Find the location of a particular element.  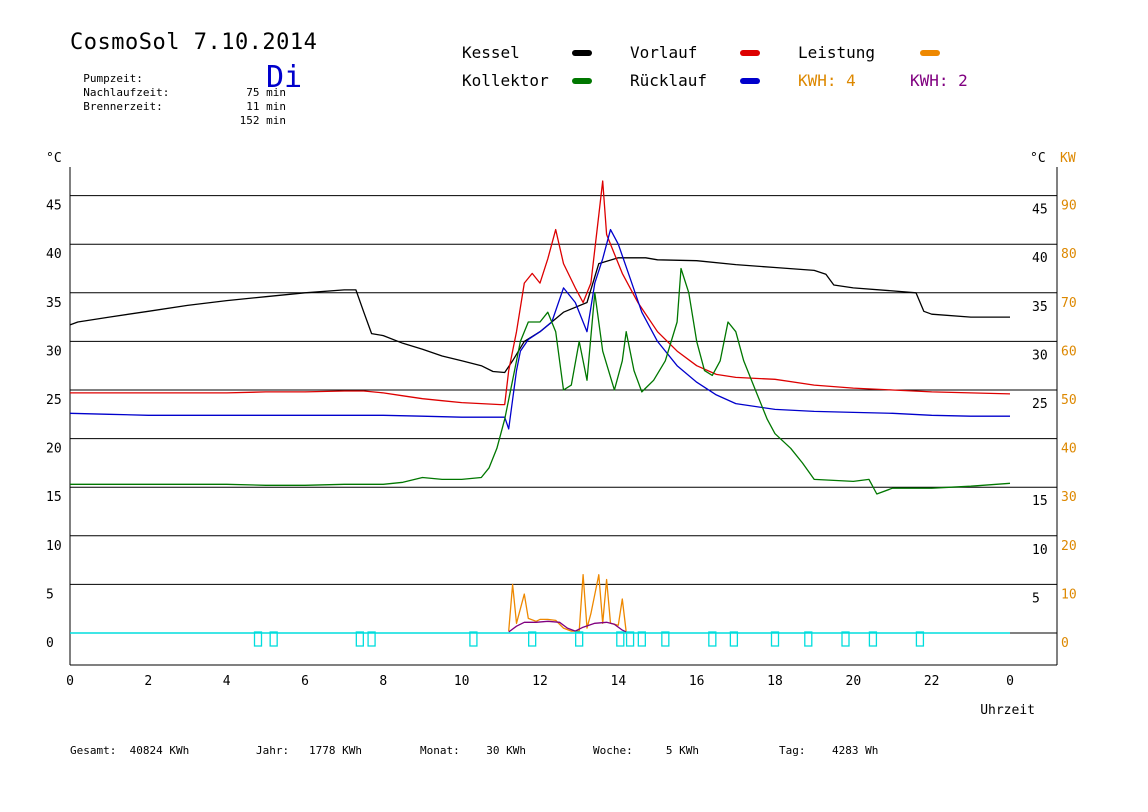

kw-tick-label: 80 is located at coordinates (1069, 254).